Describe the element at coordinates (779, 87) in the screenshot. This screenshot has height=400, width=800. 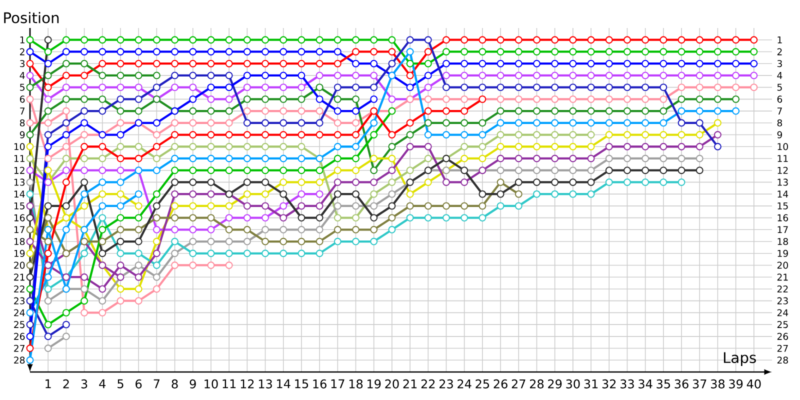
I see `y2-tick-label: 5` at that location.